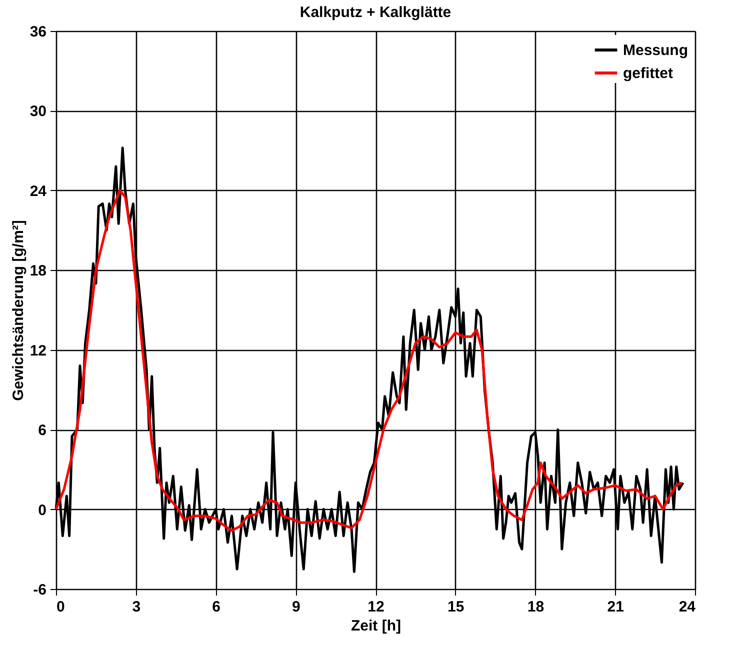  I want to click on legend-label: gefittet, so click(648, 73).